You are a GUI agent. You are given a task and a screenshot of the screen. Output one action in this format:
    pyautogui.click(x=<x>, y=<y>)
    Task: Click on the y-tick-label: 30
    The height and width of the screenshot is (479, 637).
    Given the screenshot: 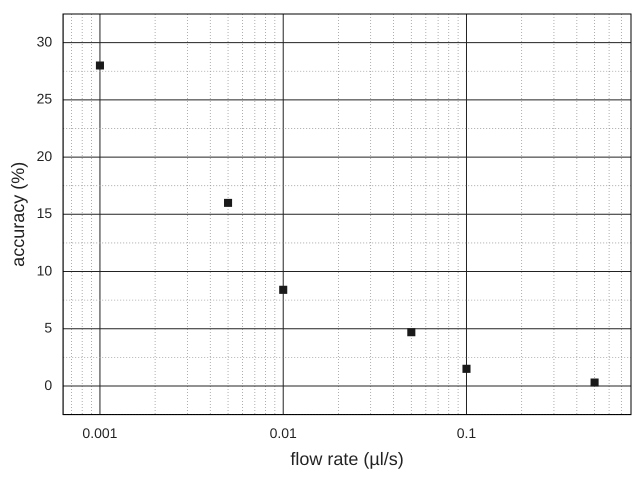 What is the action you would take?
    pyautogui.click(x=44, y=41)
    